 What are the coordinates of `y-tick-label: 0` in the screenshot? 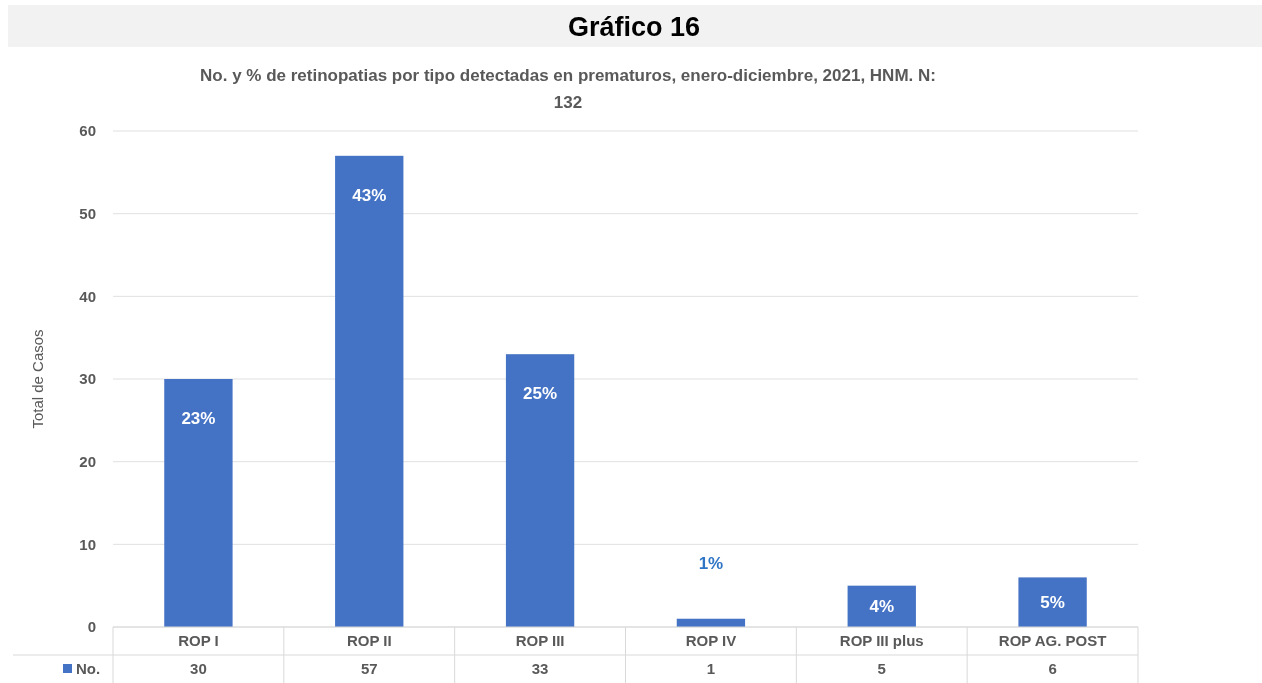 It's located at (91, 627).